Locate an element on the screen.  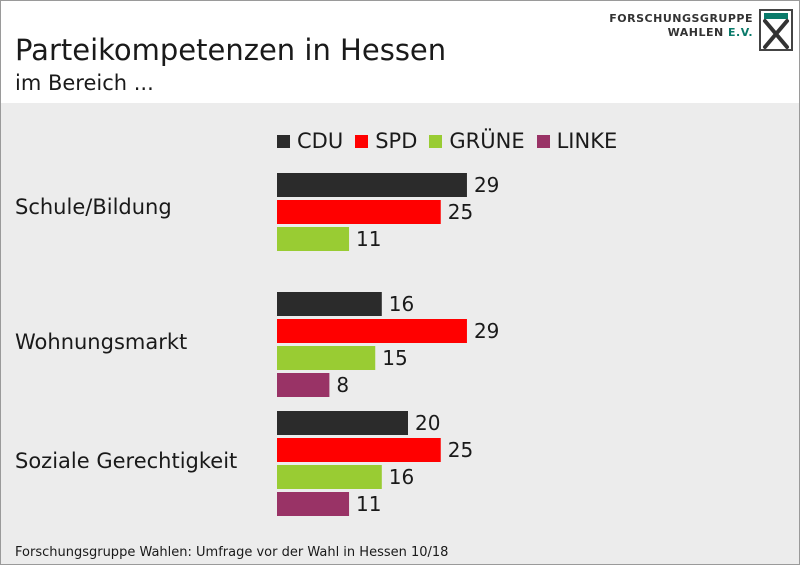
logo-line2-main: WAHLEN is located at coordinates (695, 32).